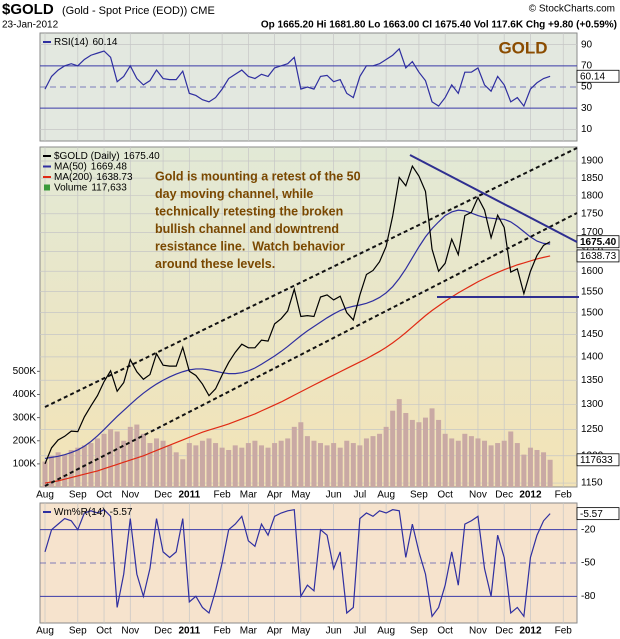 The image size is (620, 639). Describe the element at coordinates (592, 178) in the screenshot. I see `y-tick-label: 1850` at that location.